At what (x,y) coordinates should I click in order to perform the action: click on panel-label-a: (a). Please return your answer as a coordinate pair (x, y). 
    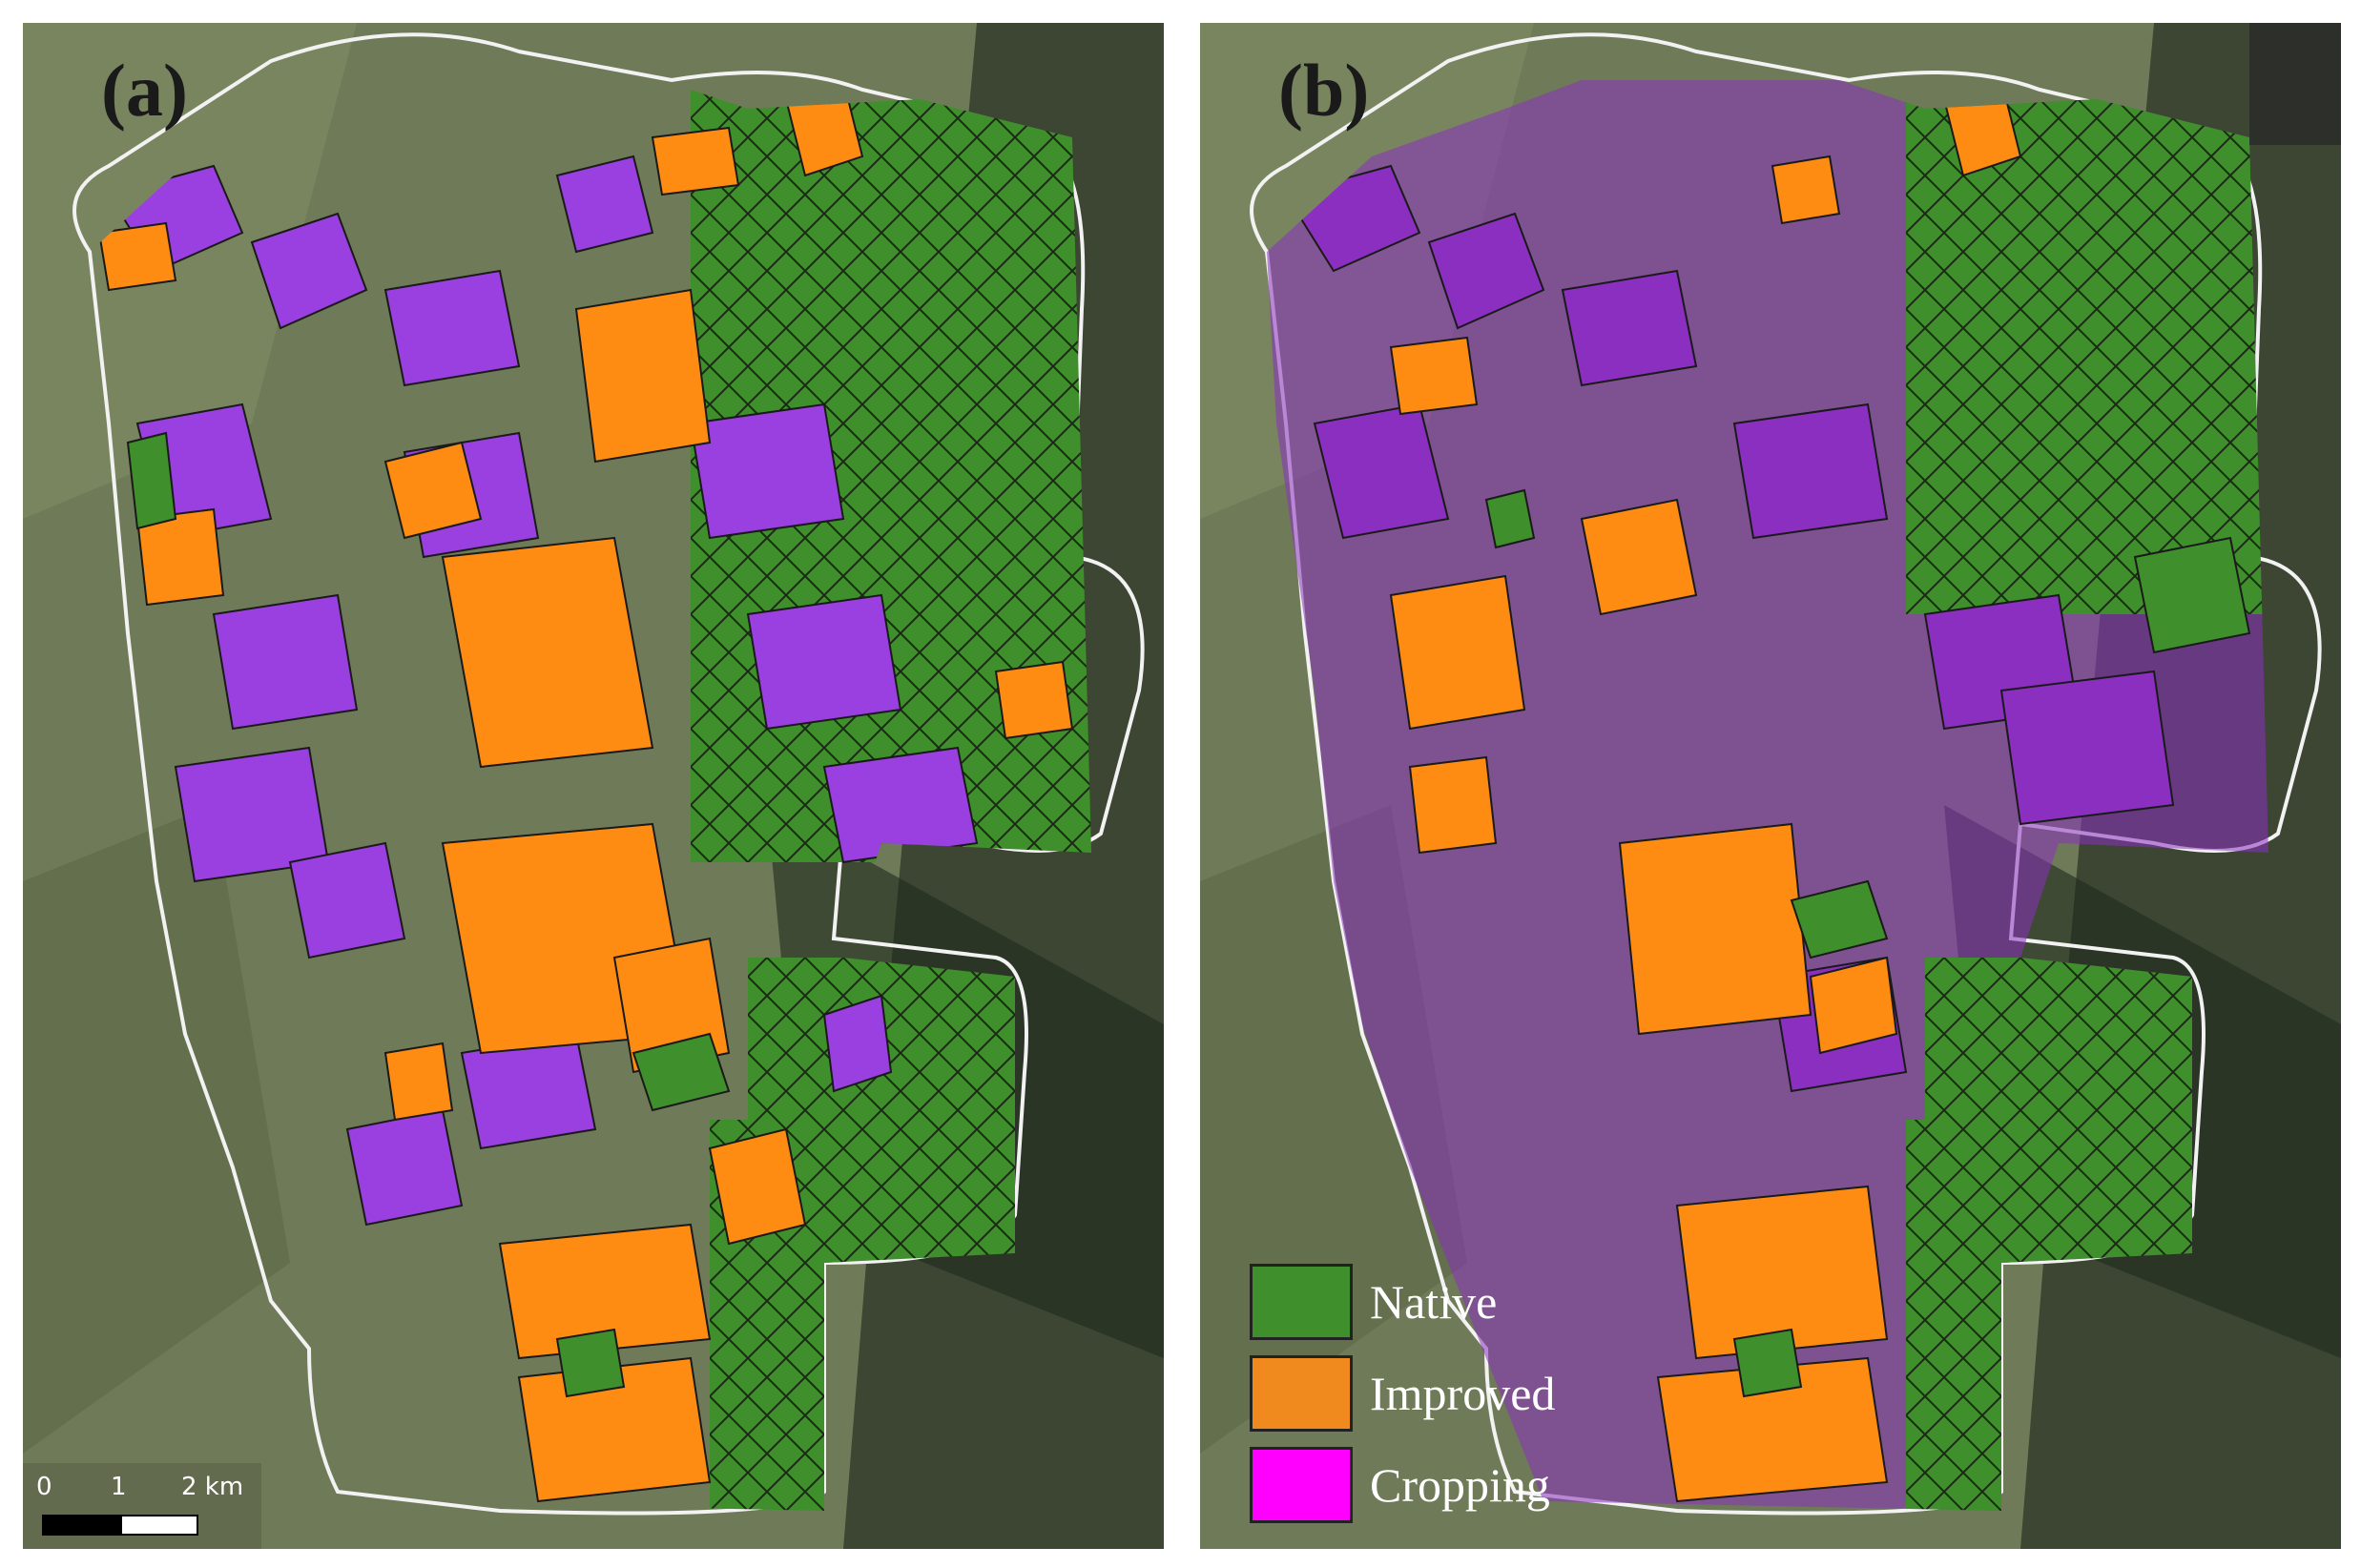
    Looking at the image, I should click on (144, 90).